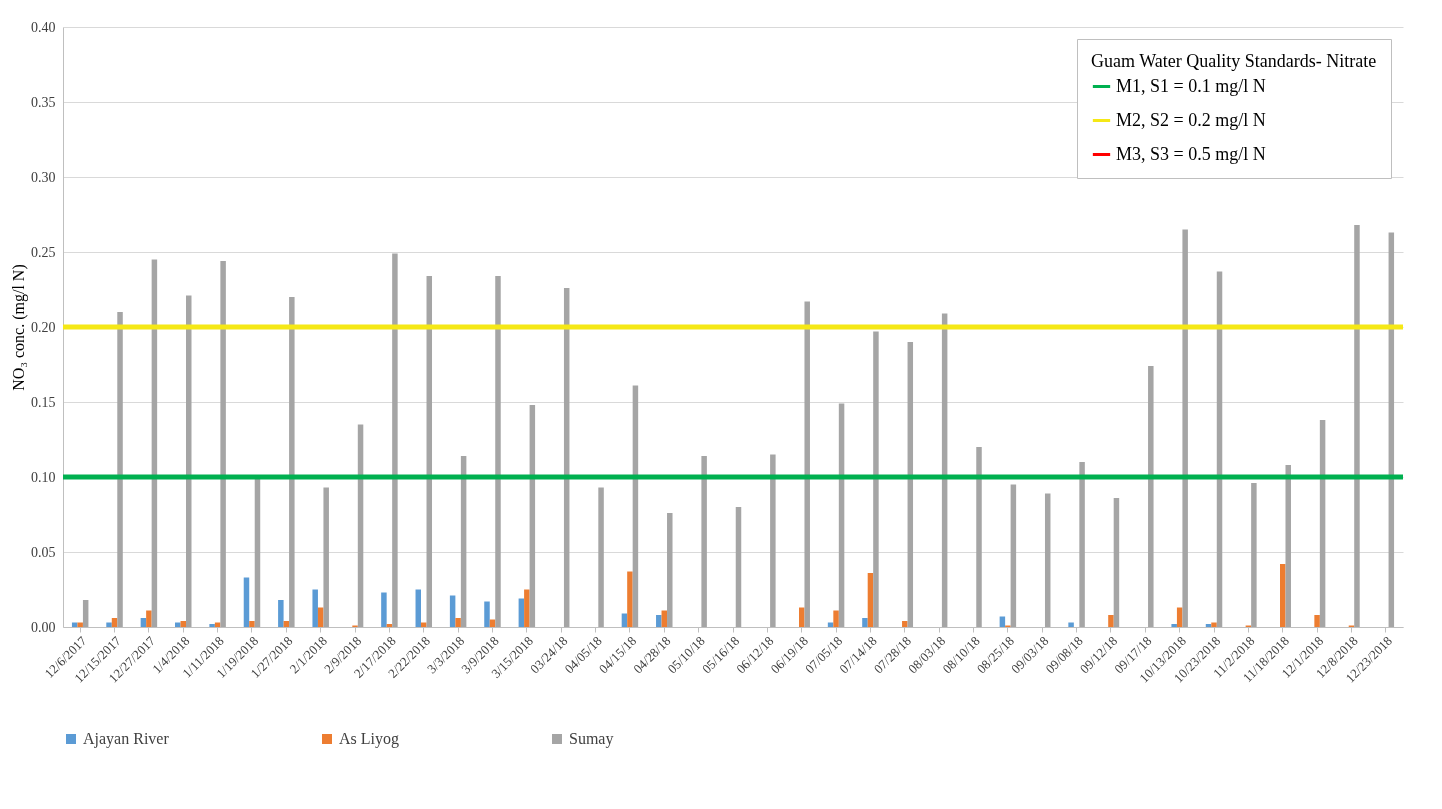  I want to click on y-tick-label: 0.10, so click(43, 477).